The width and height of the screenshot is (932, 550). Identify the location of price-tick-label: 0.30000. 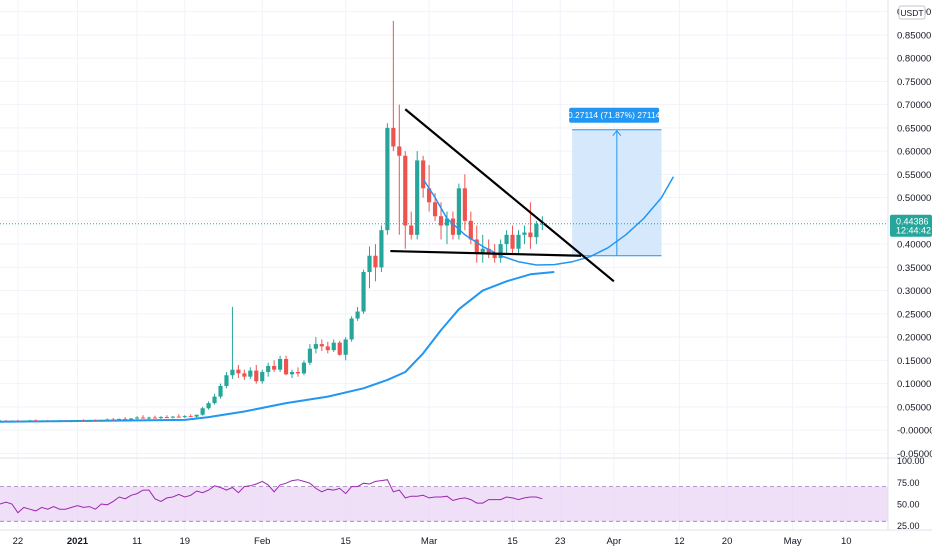
(914, 291).